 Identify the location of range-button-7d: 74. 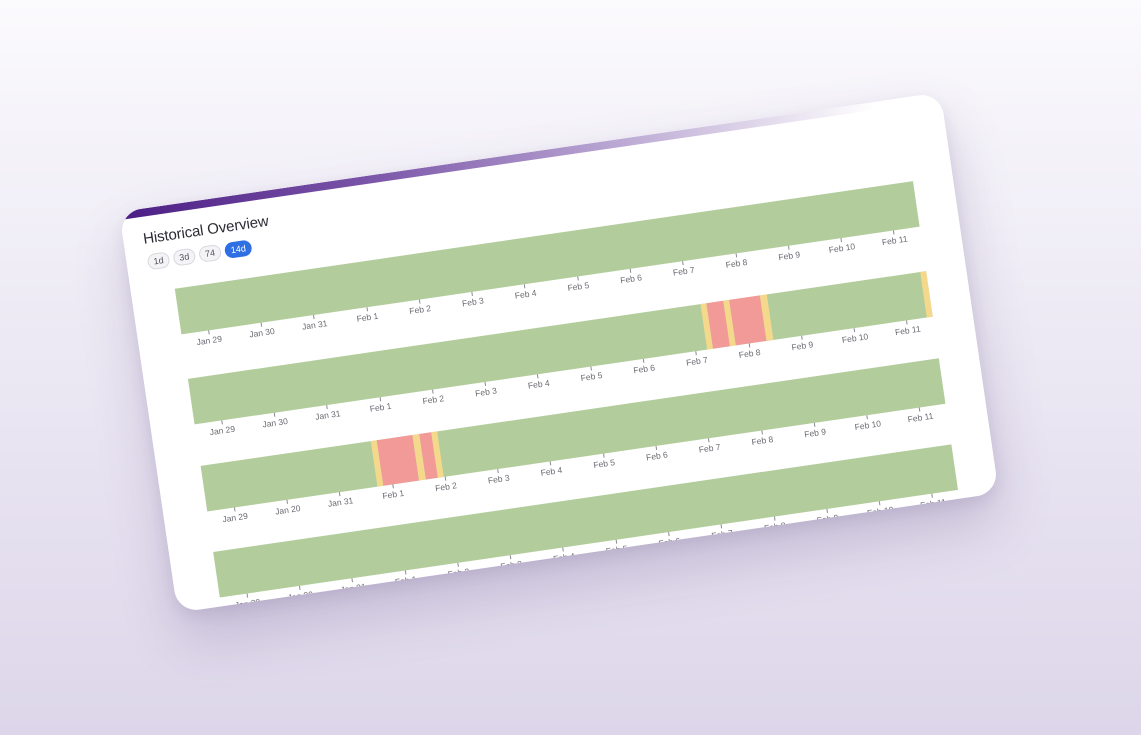
(210, 253).